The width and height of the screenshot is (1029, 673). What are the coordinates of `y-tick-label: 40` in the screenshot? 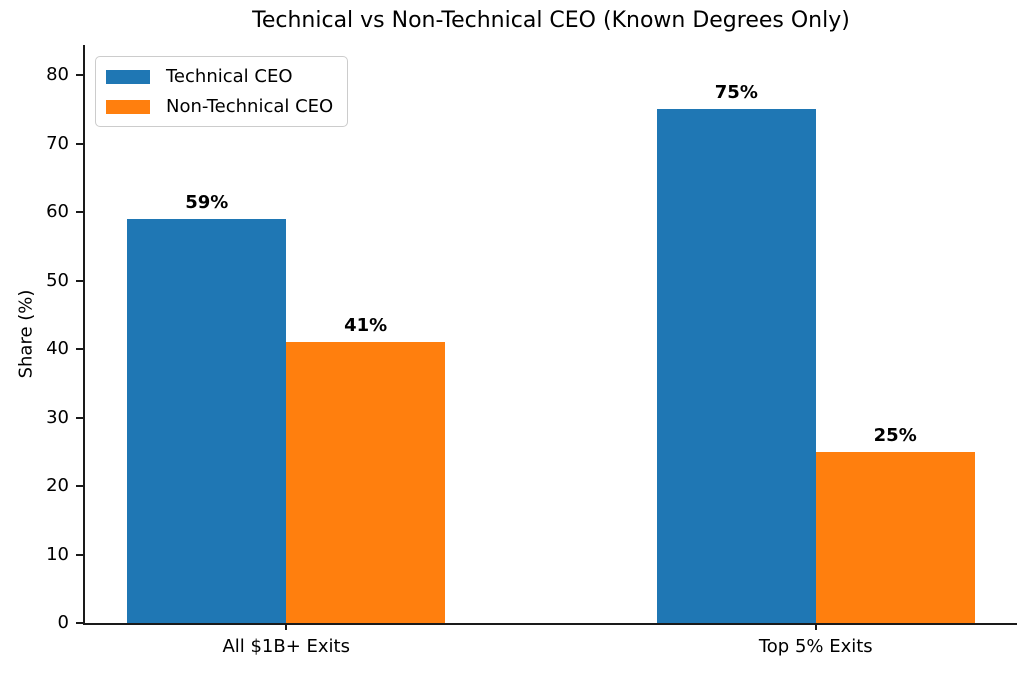 It's located at (57, 349).